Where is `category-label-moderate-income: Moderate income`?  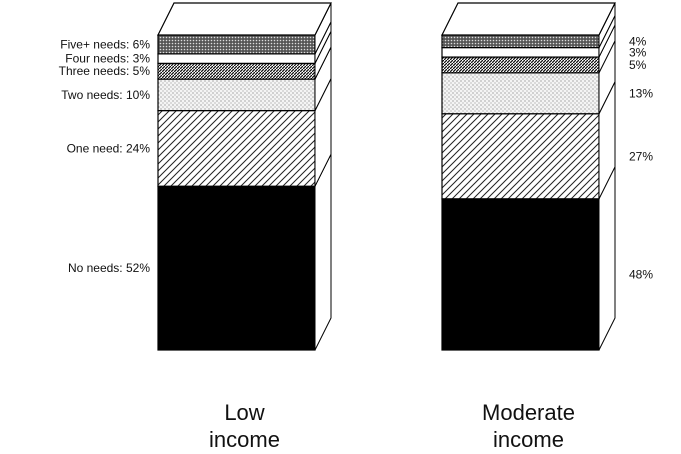
category-label-moderate-income: Moderate income is located at coordinates (528, 426).